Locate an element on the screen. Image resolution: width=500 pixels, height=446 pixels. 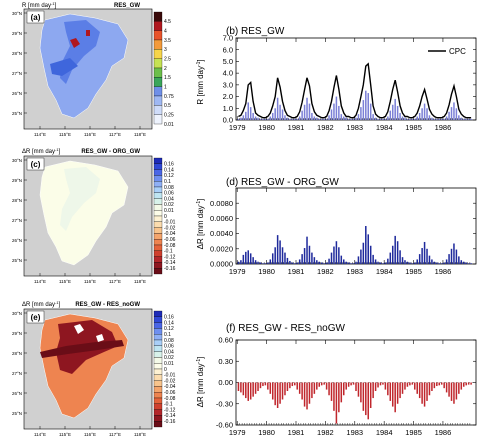
y-tick-label: 6.0 is located at coordinates (228, 49).